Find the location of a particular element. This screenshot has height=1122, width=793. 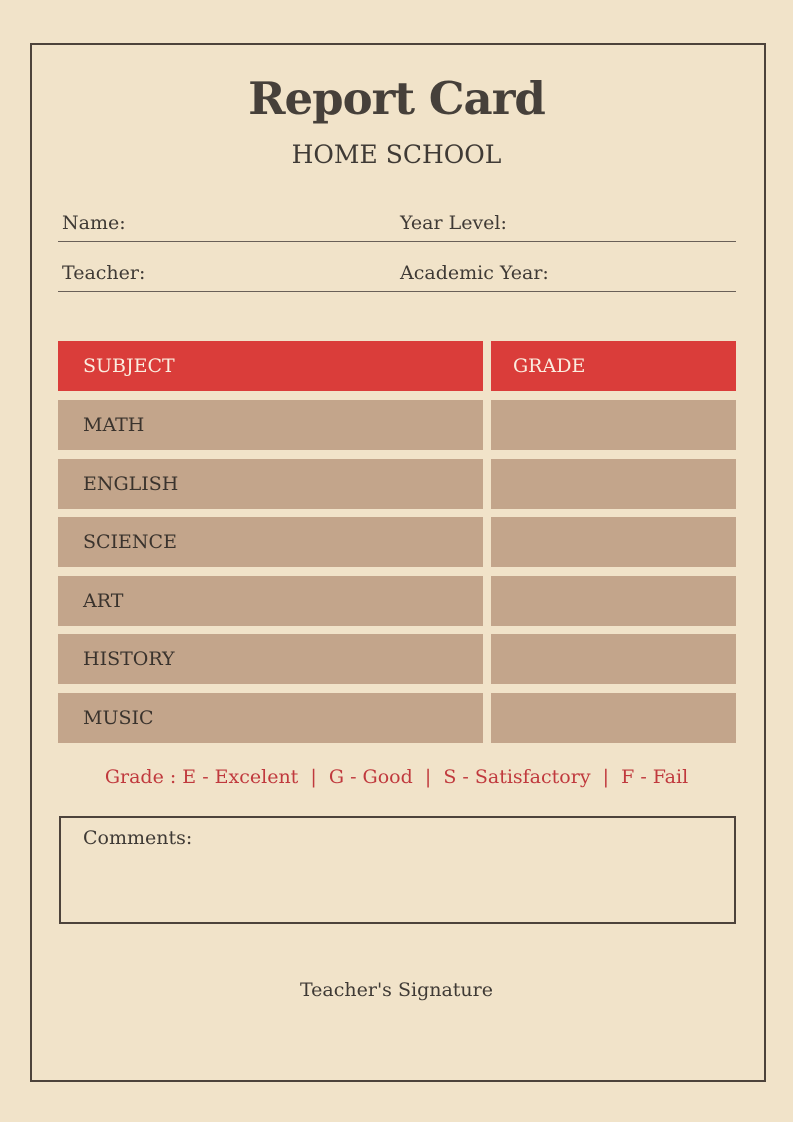

name-label: Name: is located at coordinates (94, 223).